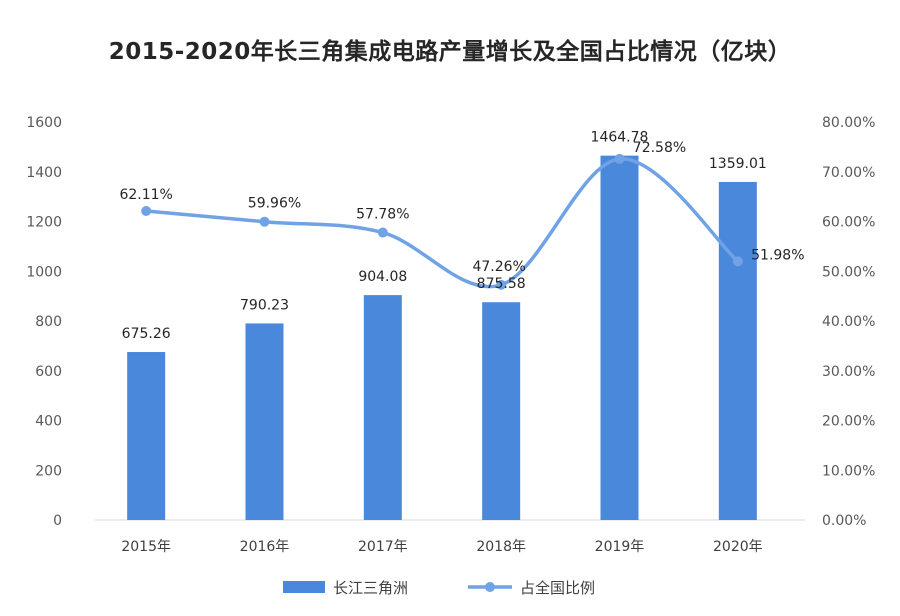 Image resolution: width=900 pixels, height=616 pixels. What do you see at coordinates (848, 123) in the screenshot?
I see `y-right-tick-label: 80.00%` at bounding box center [848, 123].